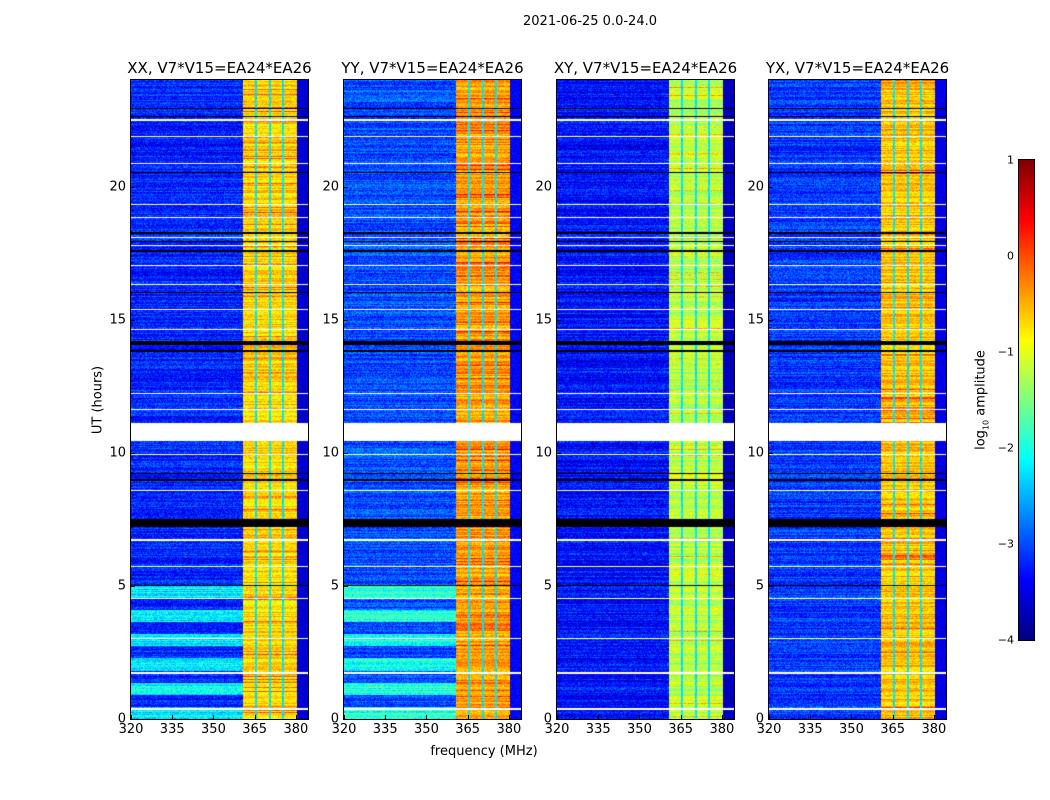 The height and width of the screenshot is (800, 1050). I want to click on colorbar-tick-label: −3, so click(1005, 544).